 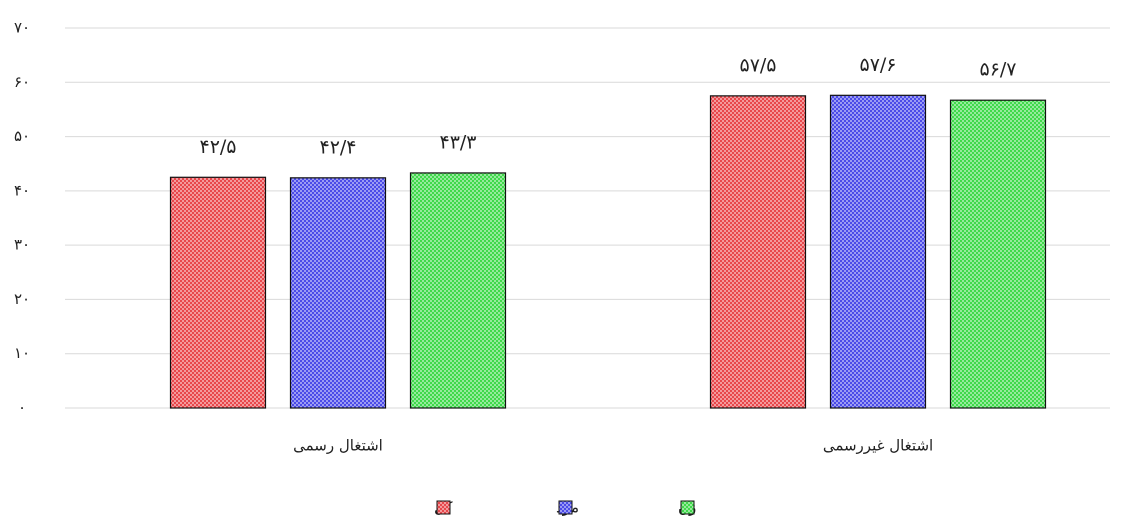 What do you see at coordinates (757, 65) in the screenshot?
I see `data-label: ۵۷/۵` at bounding box center [757, 65].